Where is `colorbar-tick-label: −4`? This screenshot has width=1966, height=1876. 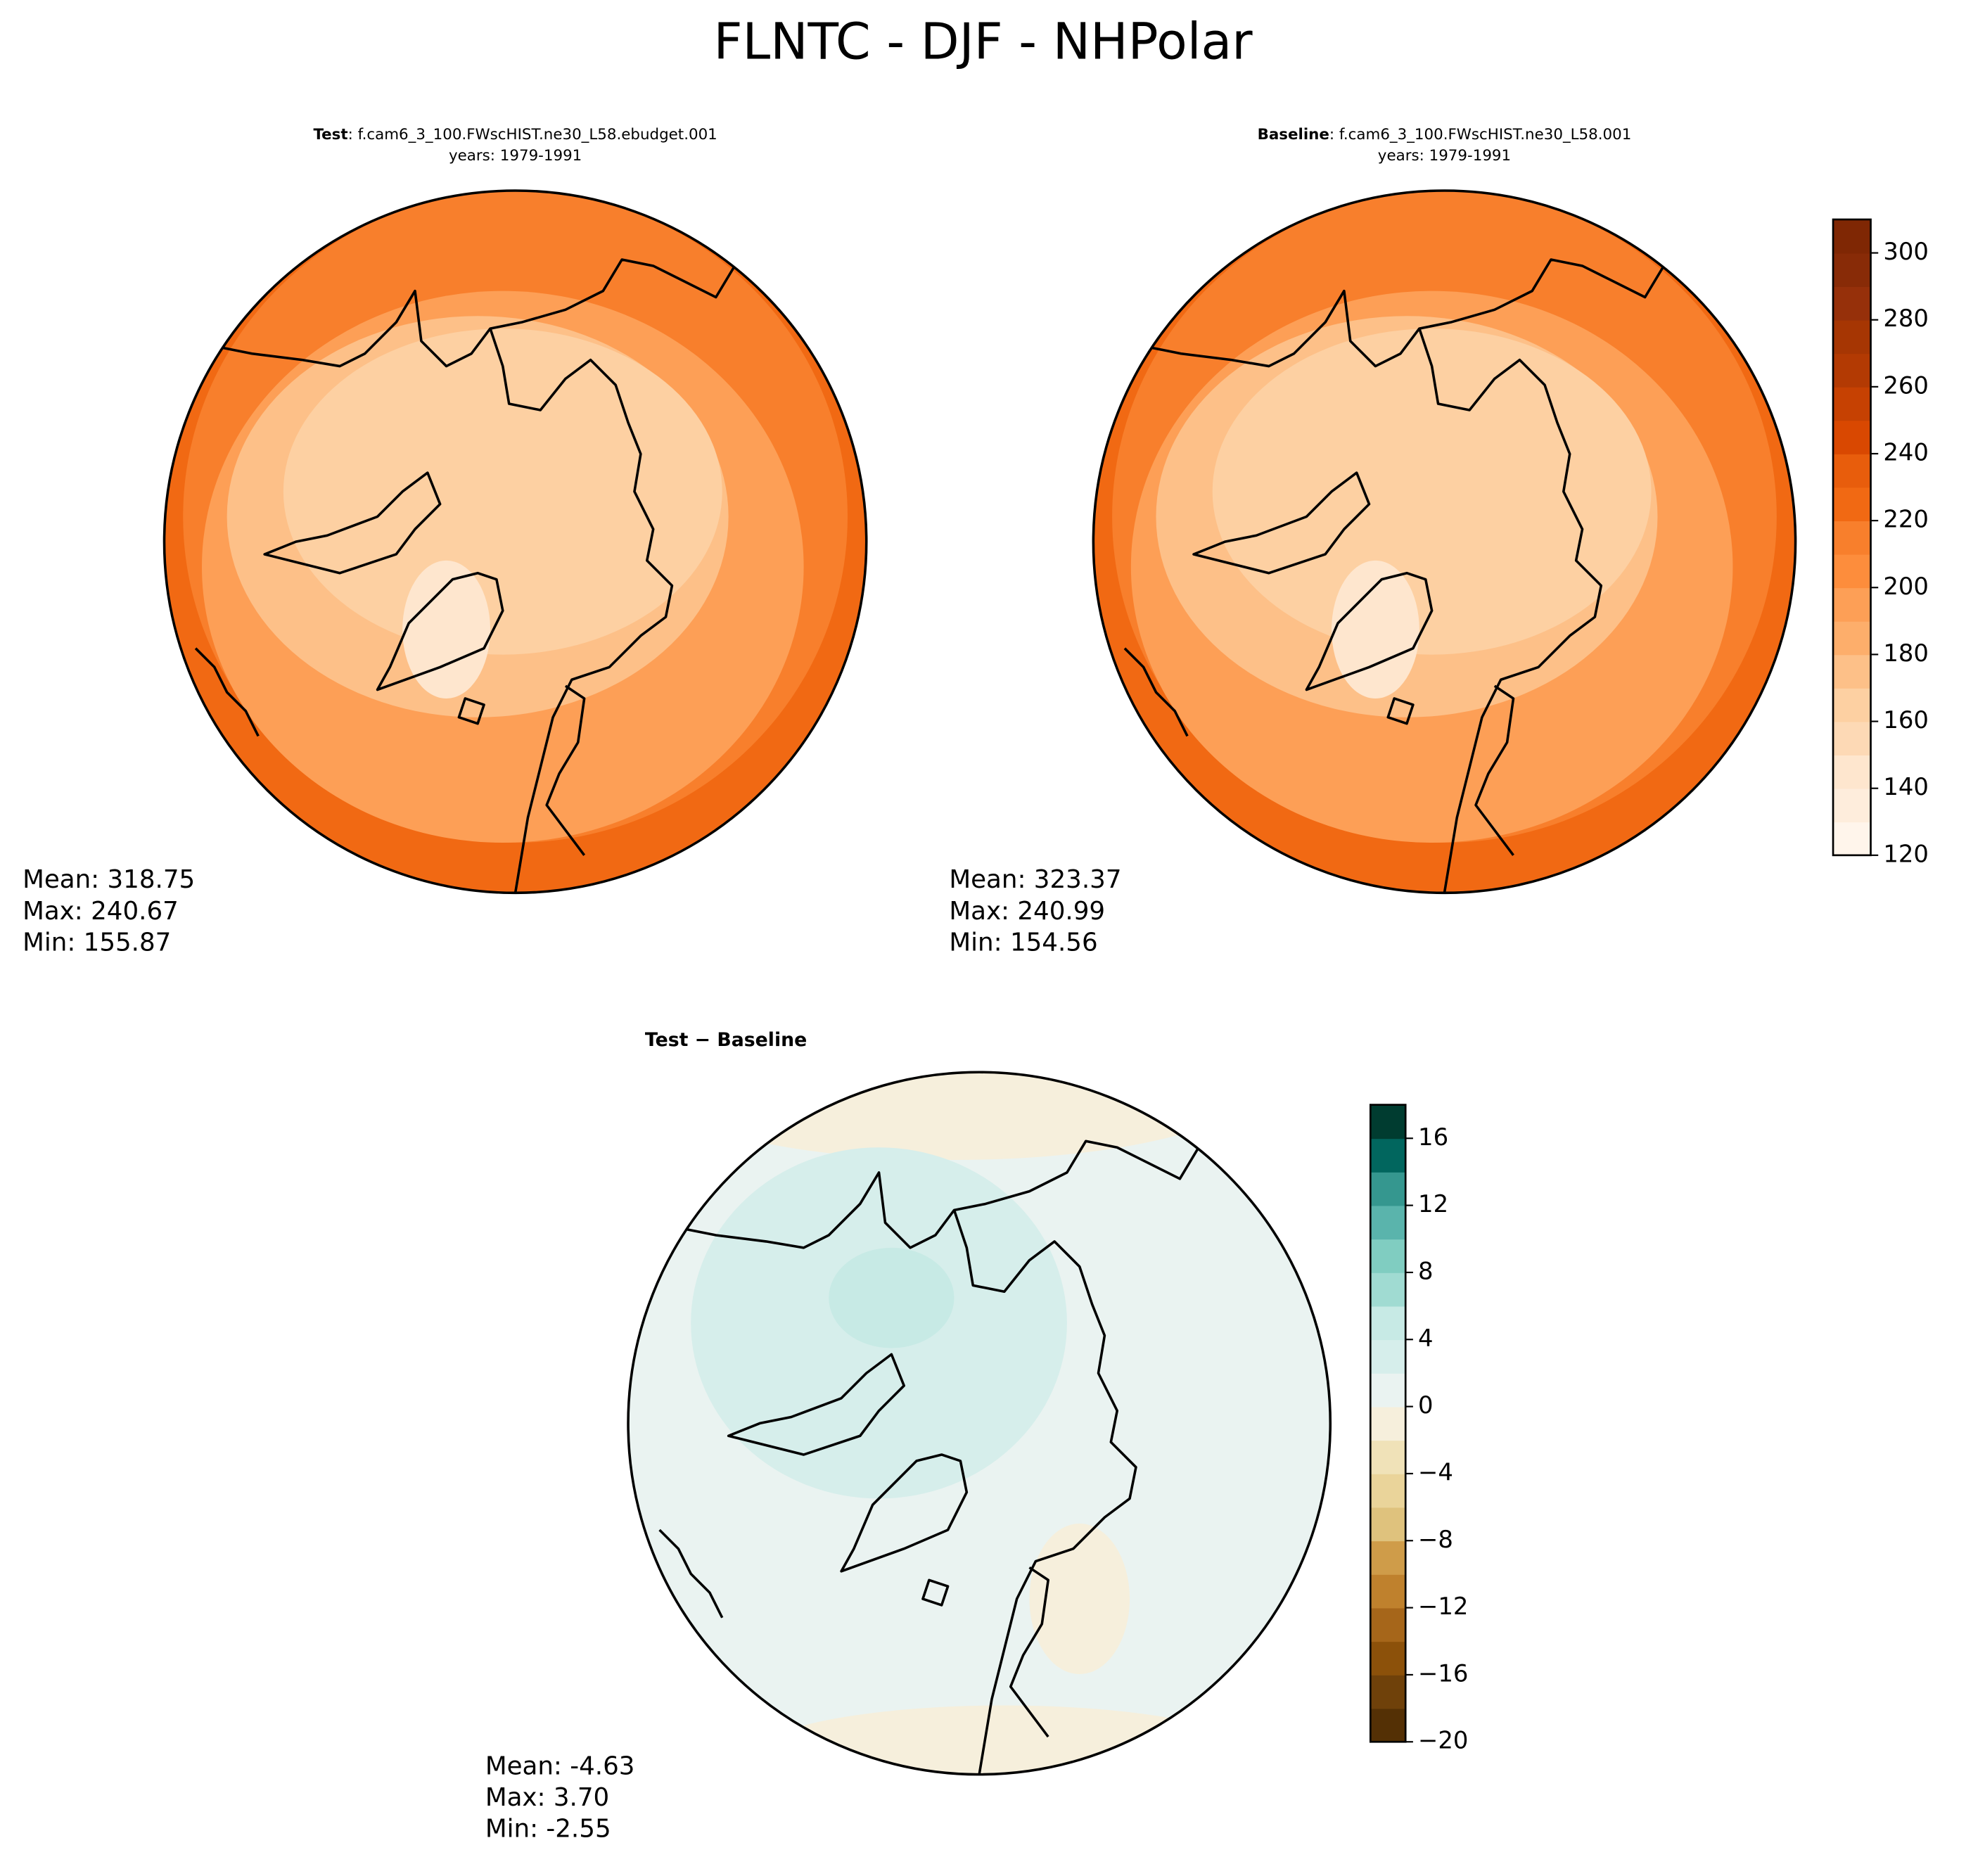
colorbar-tick-label: −4 is located at coordinates (1435, 1472).